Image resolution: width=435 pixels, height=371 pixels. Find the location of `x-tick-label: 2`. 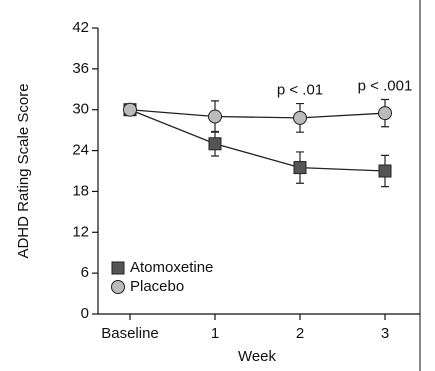

x-tick-label: 2 is located at coordinates (300, 333).